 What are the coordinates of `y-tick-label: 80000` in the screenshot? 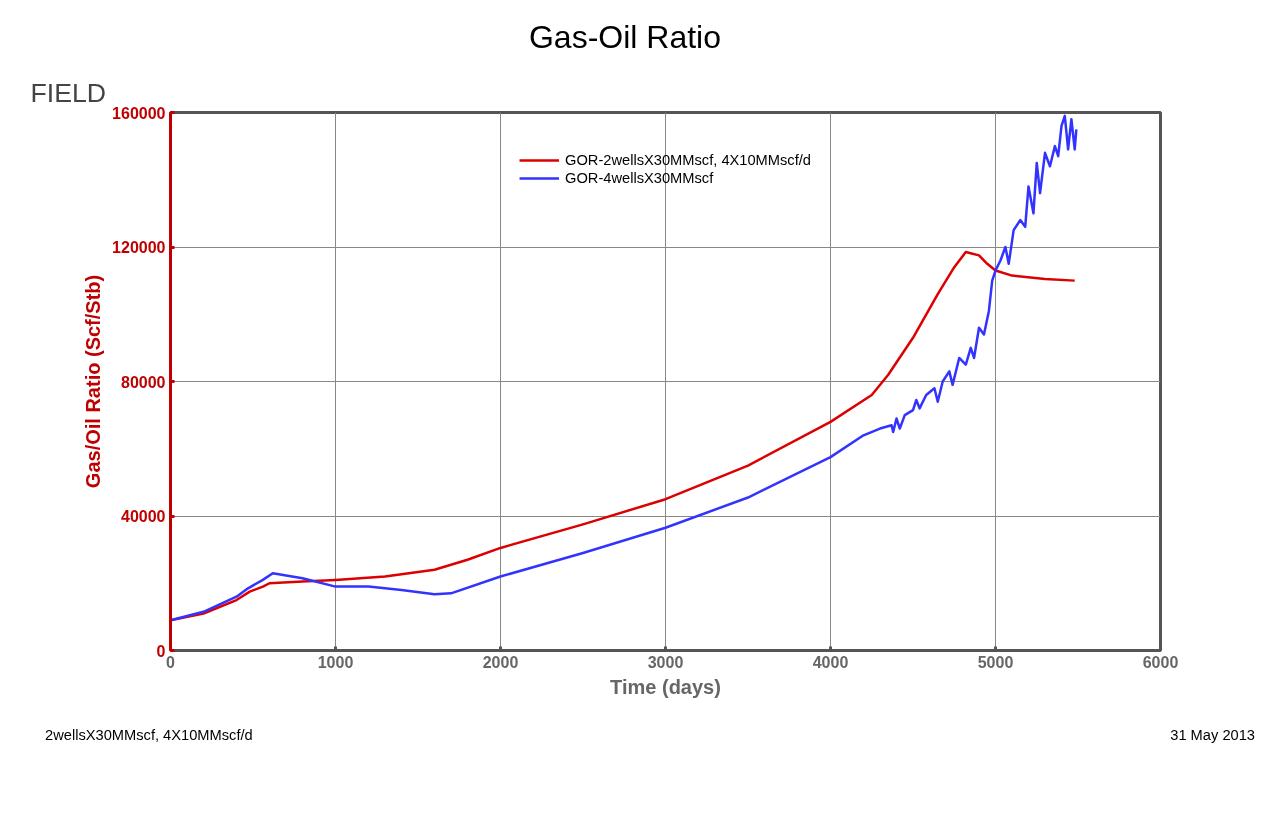 It's located at (143, 382).